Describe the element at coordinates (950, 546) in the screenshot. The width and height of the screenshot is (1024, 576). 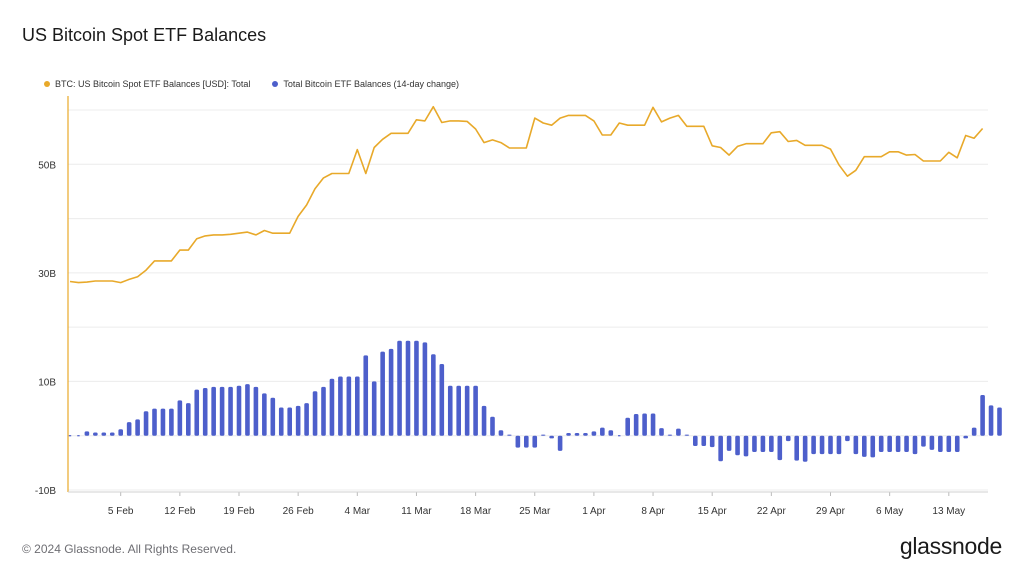
I see `glassnode-logo: glassnode` at that location.